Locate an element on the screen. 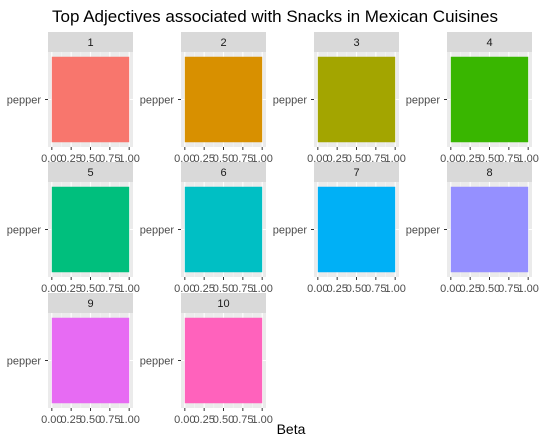 This screenshot has width=540, height=443. facet-panel: 10 pepper 0.000.250.500.751.00 is located at coordinates (206, 359).